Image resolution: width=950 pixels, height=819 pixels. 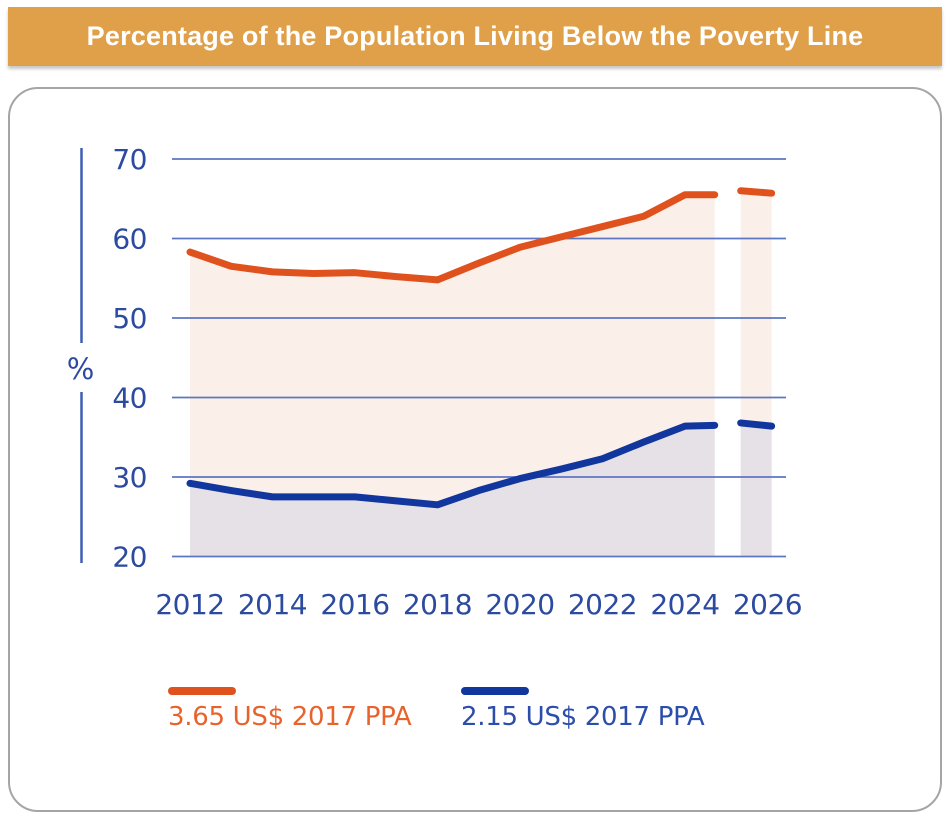 I want to click on y-tick-label-30: 30, so click(x=129, y=477).